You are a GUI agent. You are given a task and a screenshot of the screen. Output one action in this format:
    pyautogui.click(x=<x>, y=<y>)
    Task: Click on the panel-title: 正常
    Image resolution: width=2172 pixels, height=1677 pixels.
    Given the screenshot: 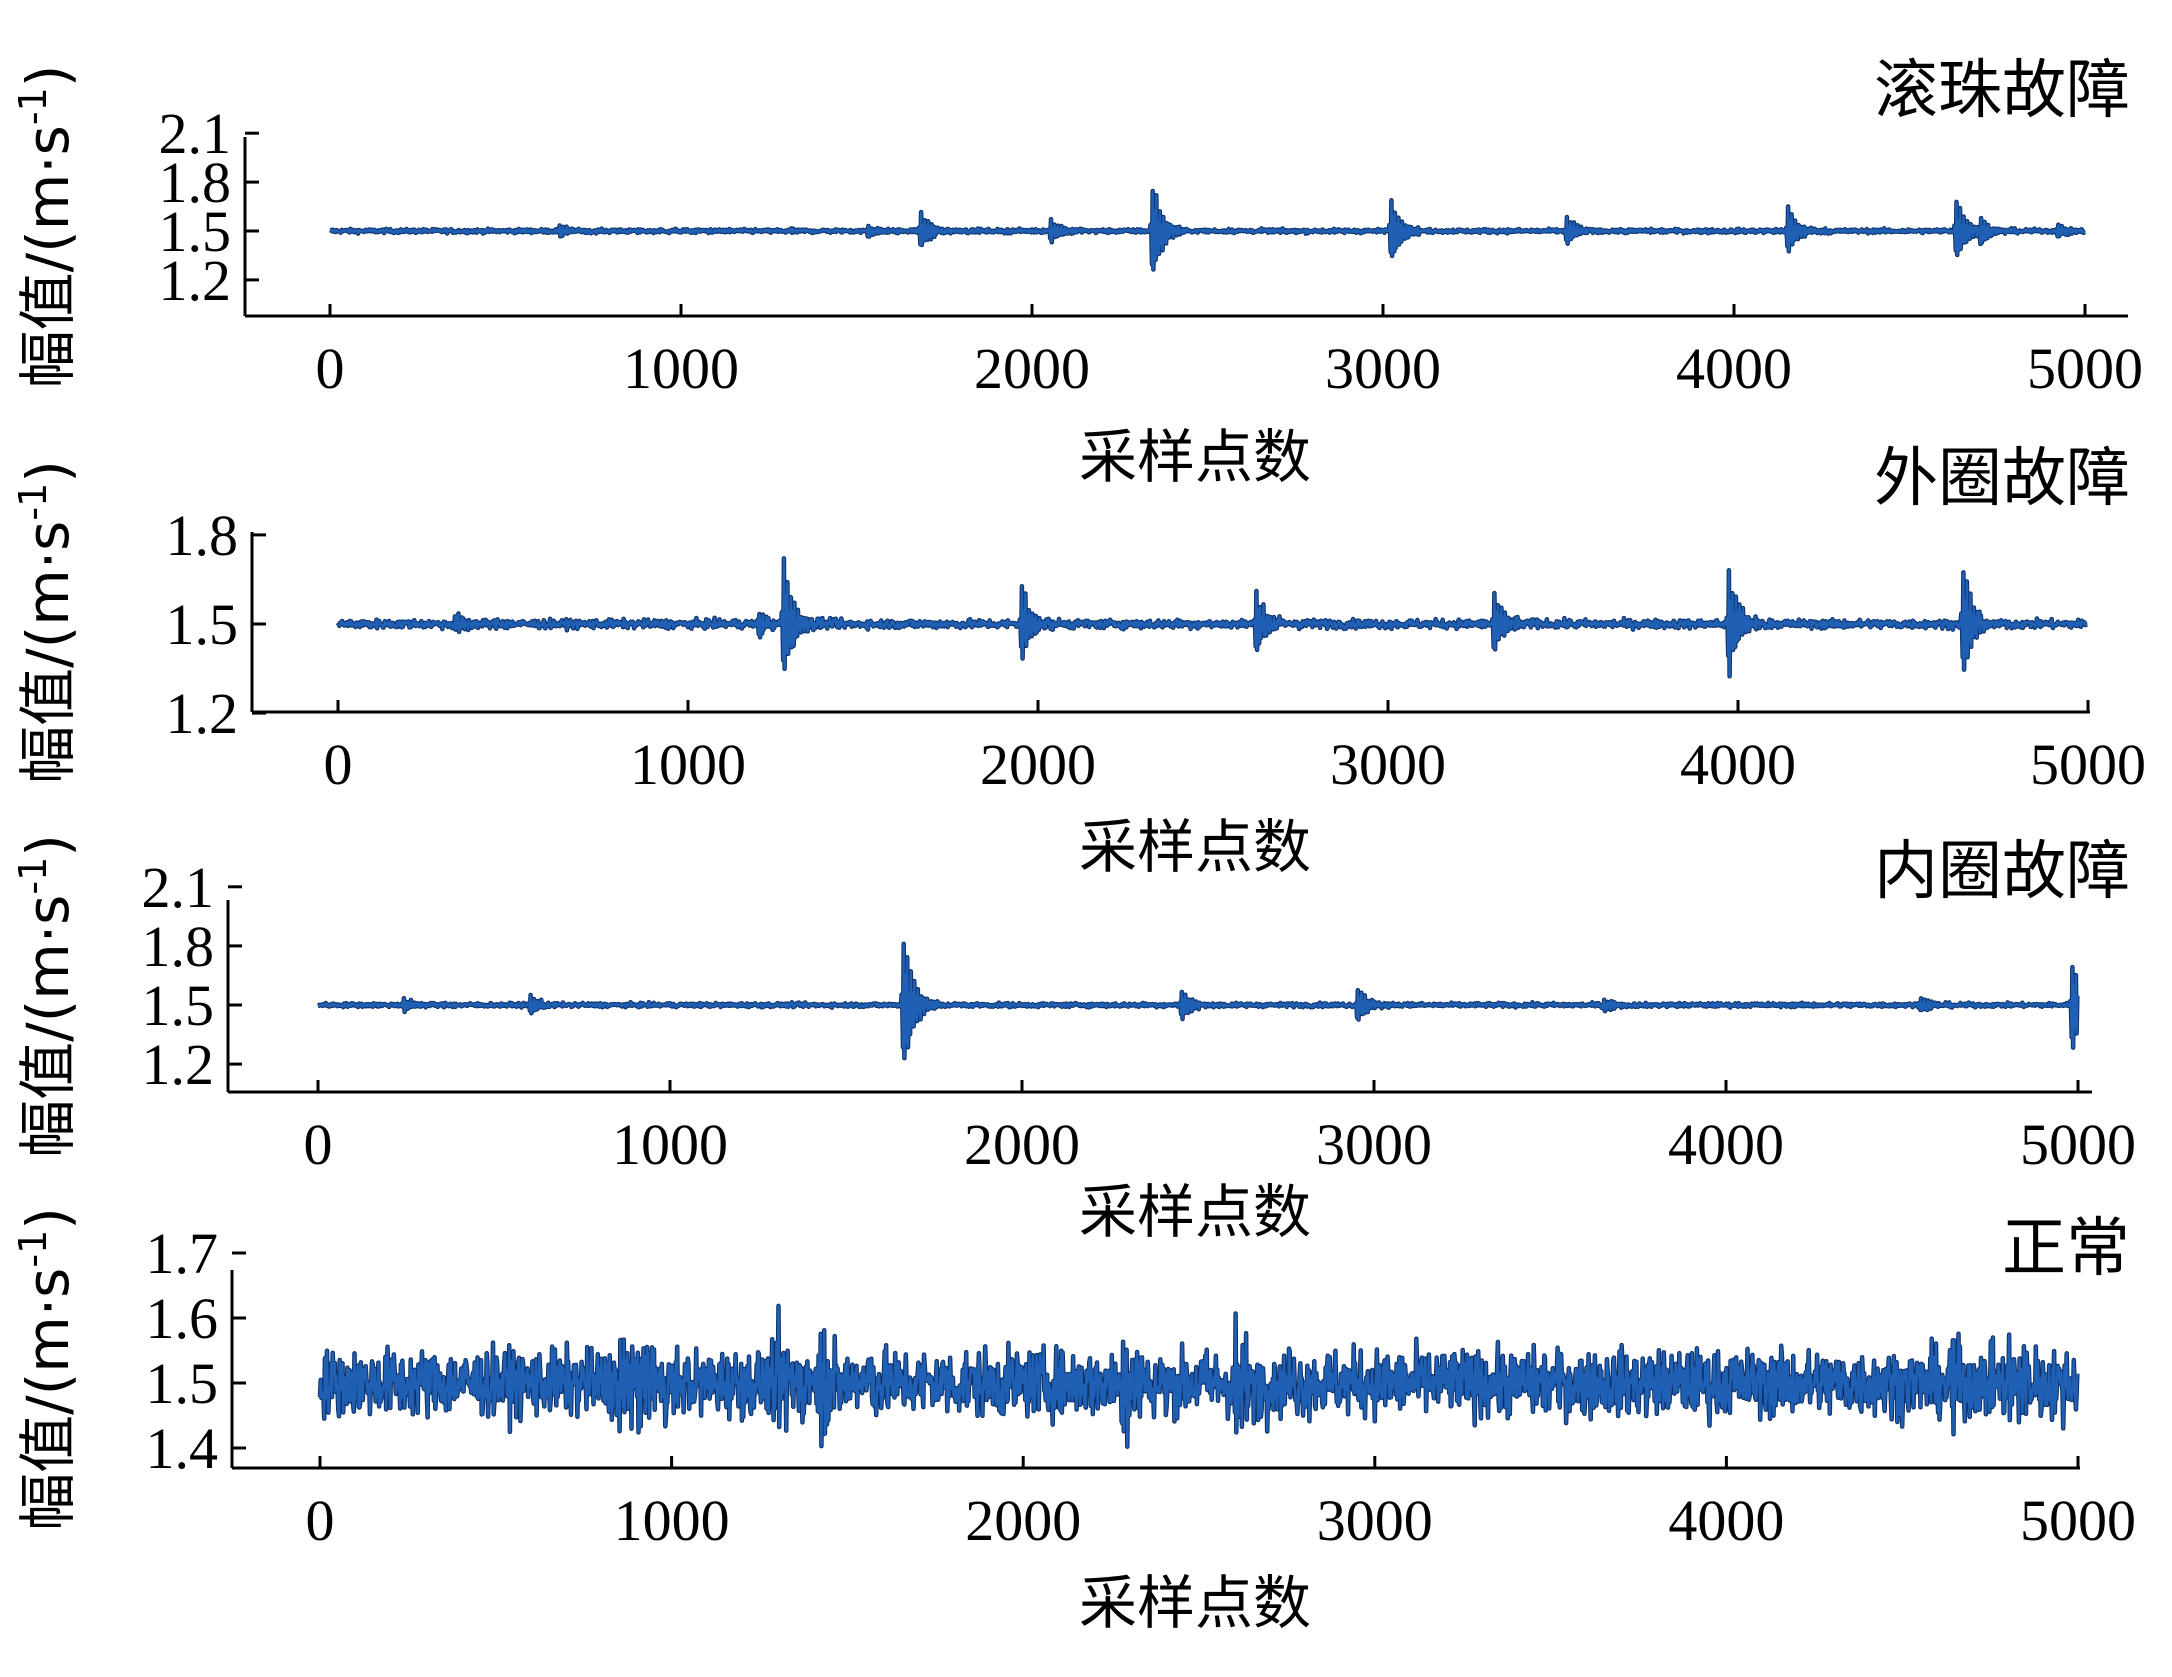 What is the action you would take?
    pyautogui.click(x=2066, y=1249)
    